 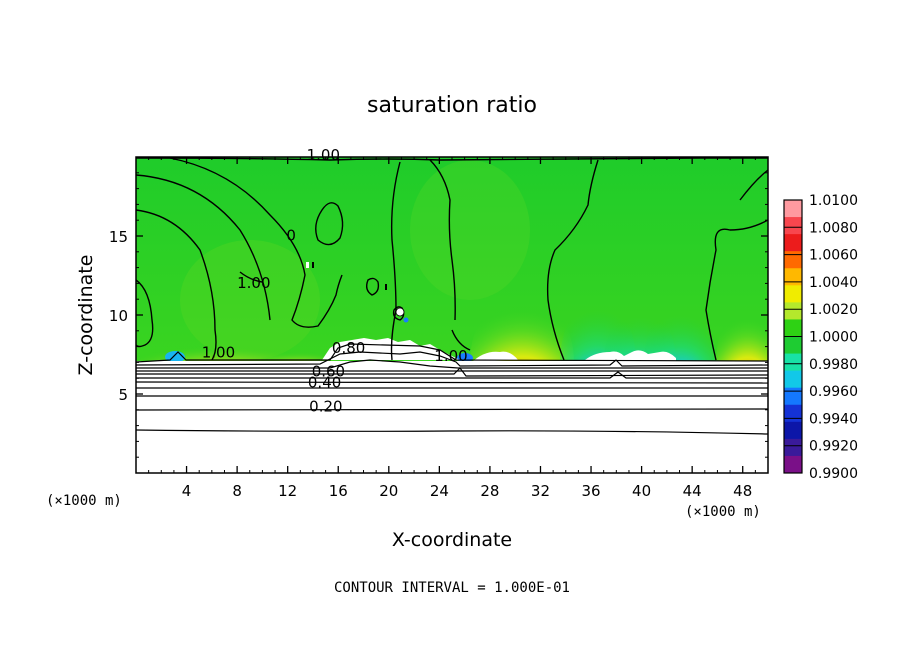 I want to click on subsaturated-patch, so click(x=630, y=356).